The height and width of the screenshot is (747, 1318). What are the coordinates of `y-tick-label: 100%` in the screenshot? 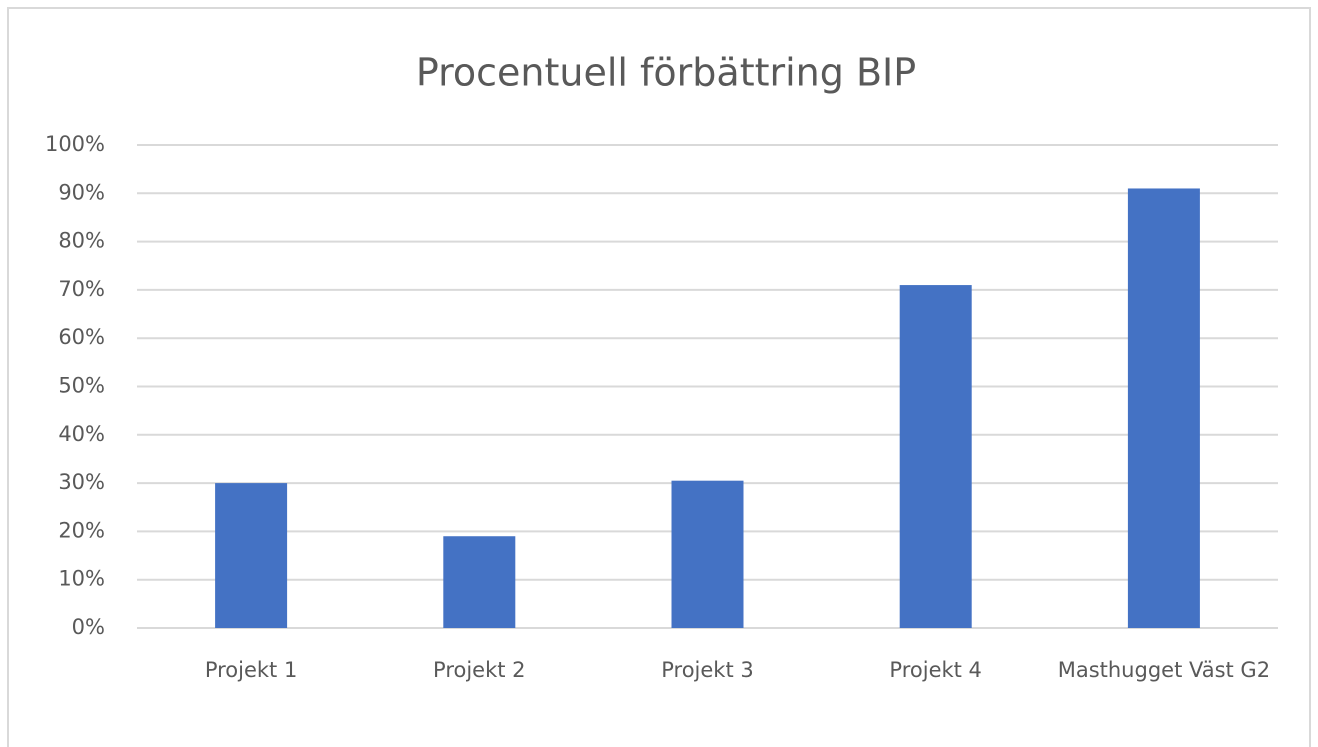 It's located at (75, 144).